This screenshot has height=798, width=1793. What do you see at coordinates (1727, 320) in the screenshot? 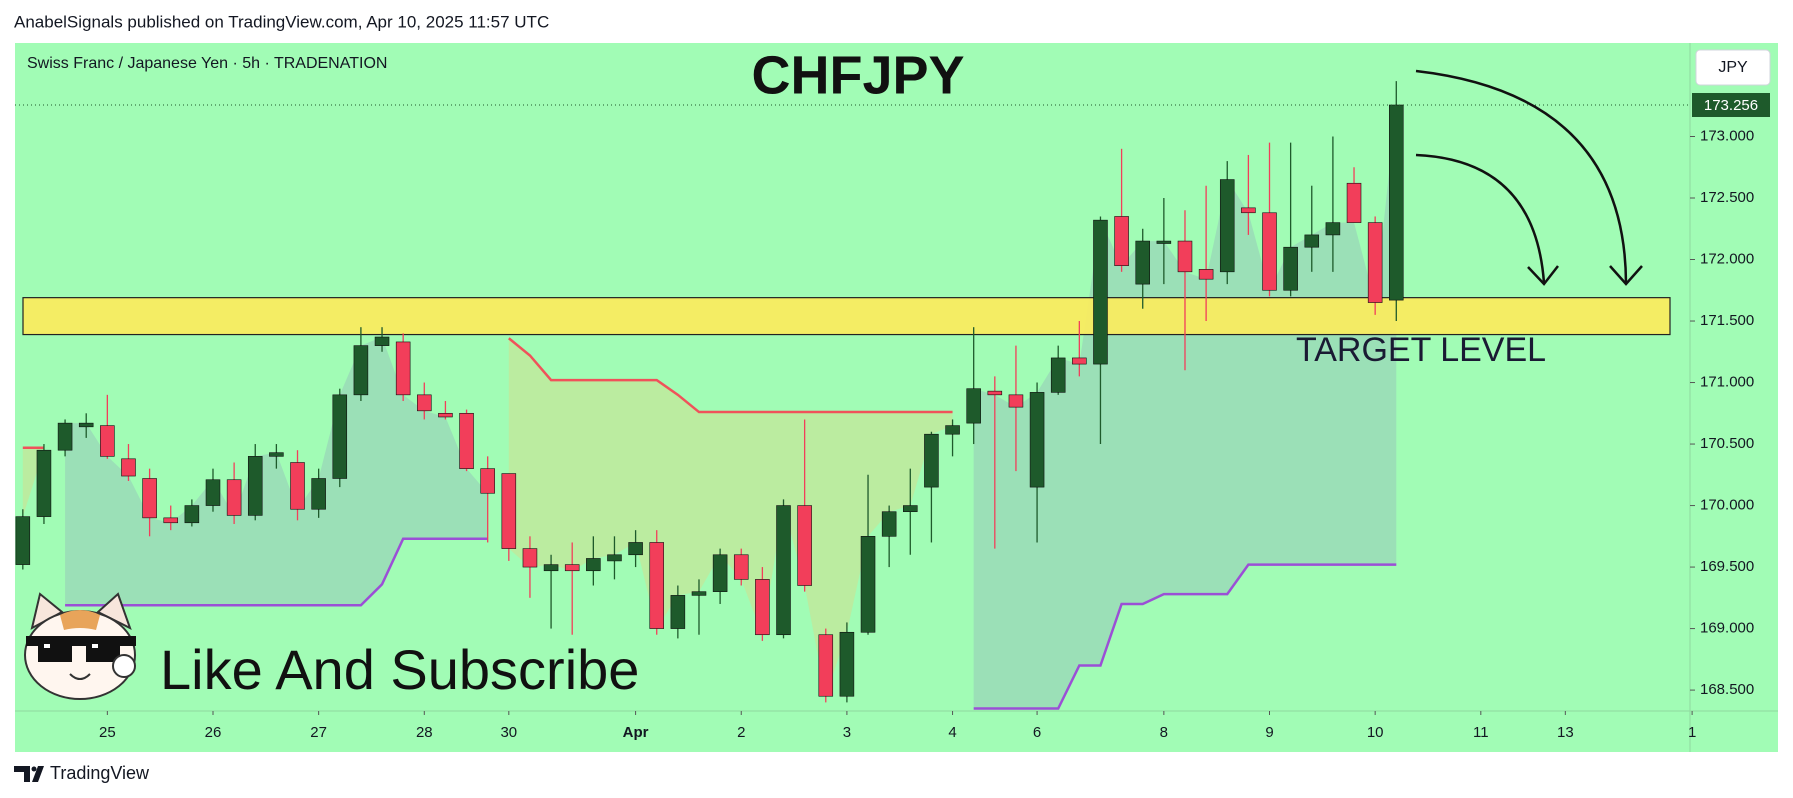
I see `y-tick-label: 171.500` at bounding box center [1727, 320].